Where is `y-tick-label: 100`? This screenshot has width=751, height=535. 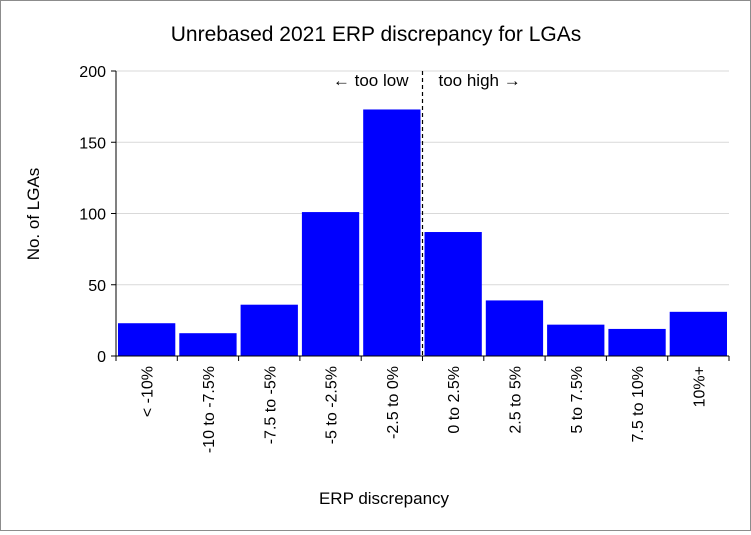
y-tick-label: 100 is located at coordinates (92, 215).